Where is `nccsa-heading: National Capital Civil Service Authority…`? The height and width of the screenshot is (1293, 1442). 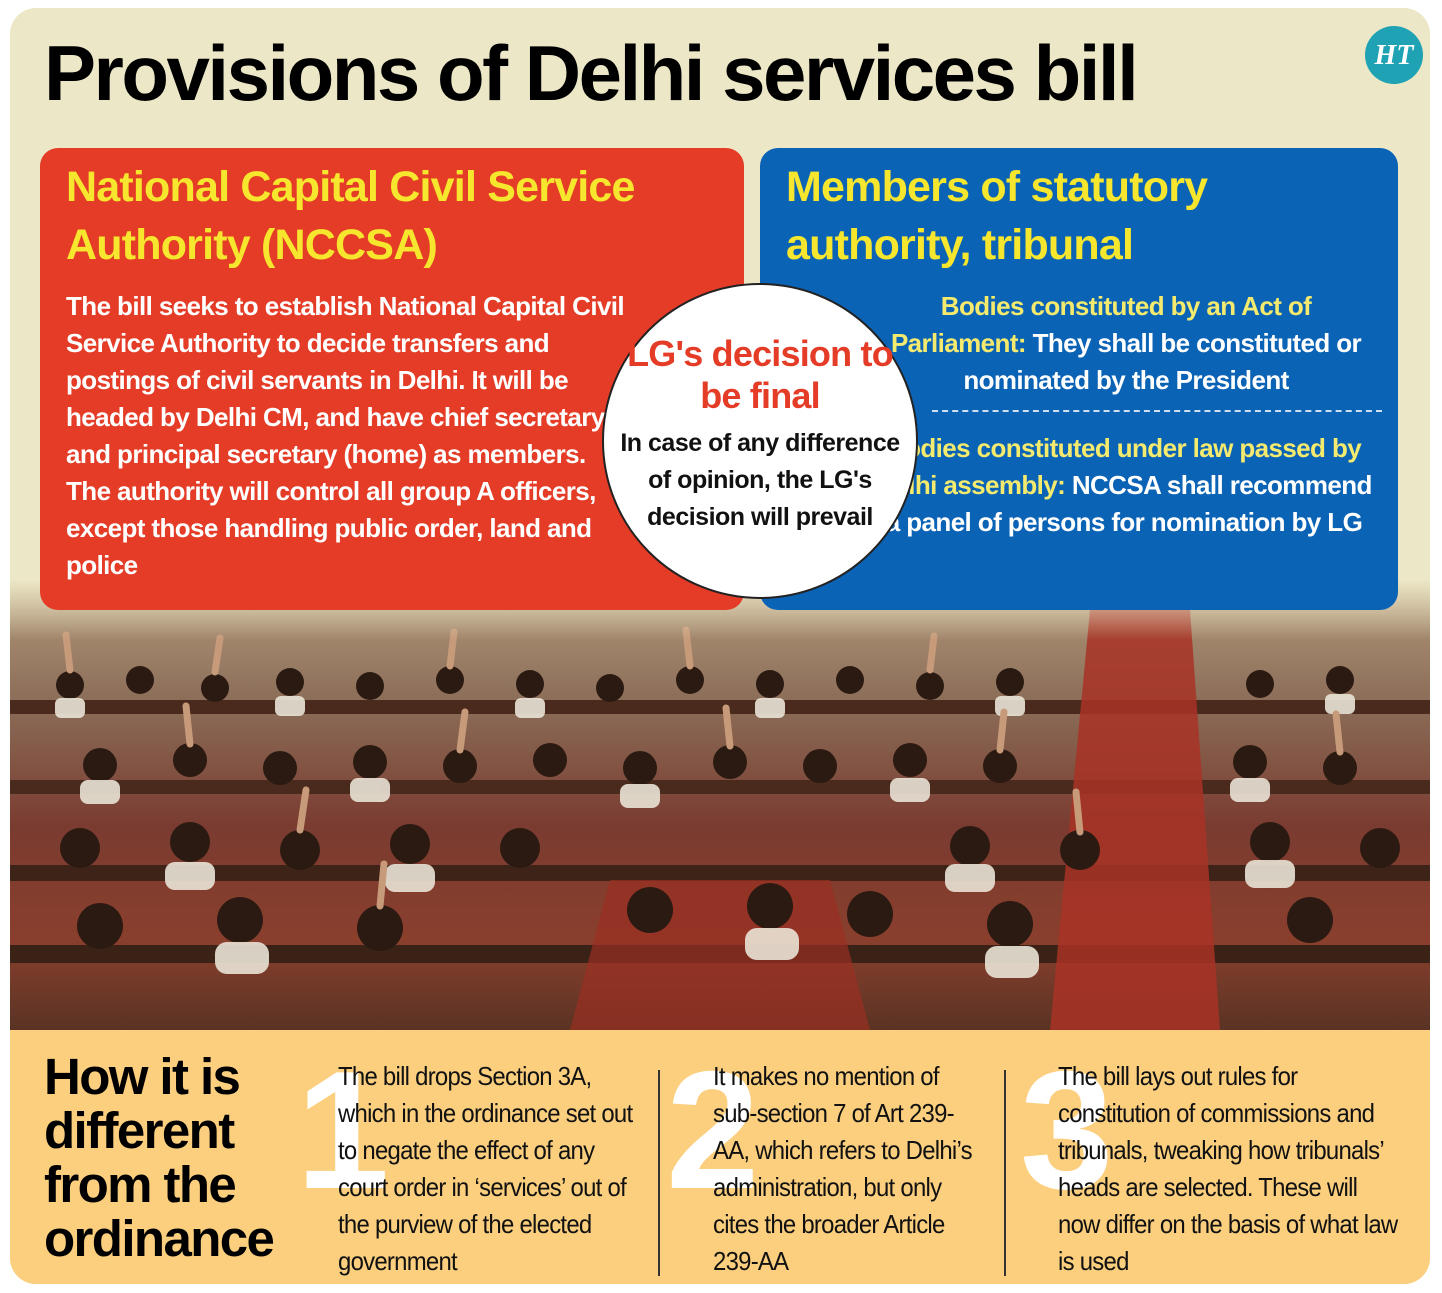
nccsa-heading: National Capital Civil Service Authority… is located at coordinates (350, 216).